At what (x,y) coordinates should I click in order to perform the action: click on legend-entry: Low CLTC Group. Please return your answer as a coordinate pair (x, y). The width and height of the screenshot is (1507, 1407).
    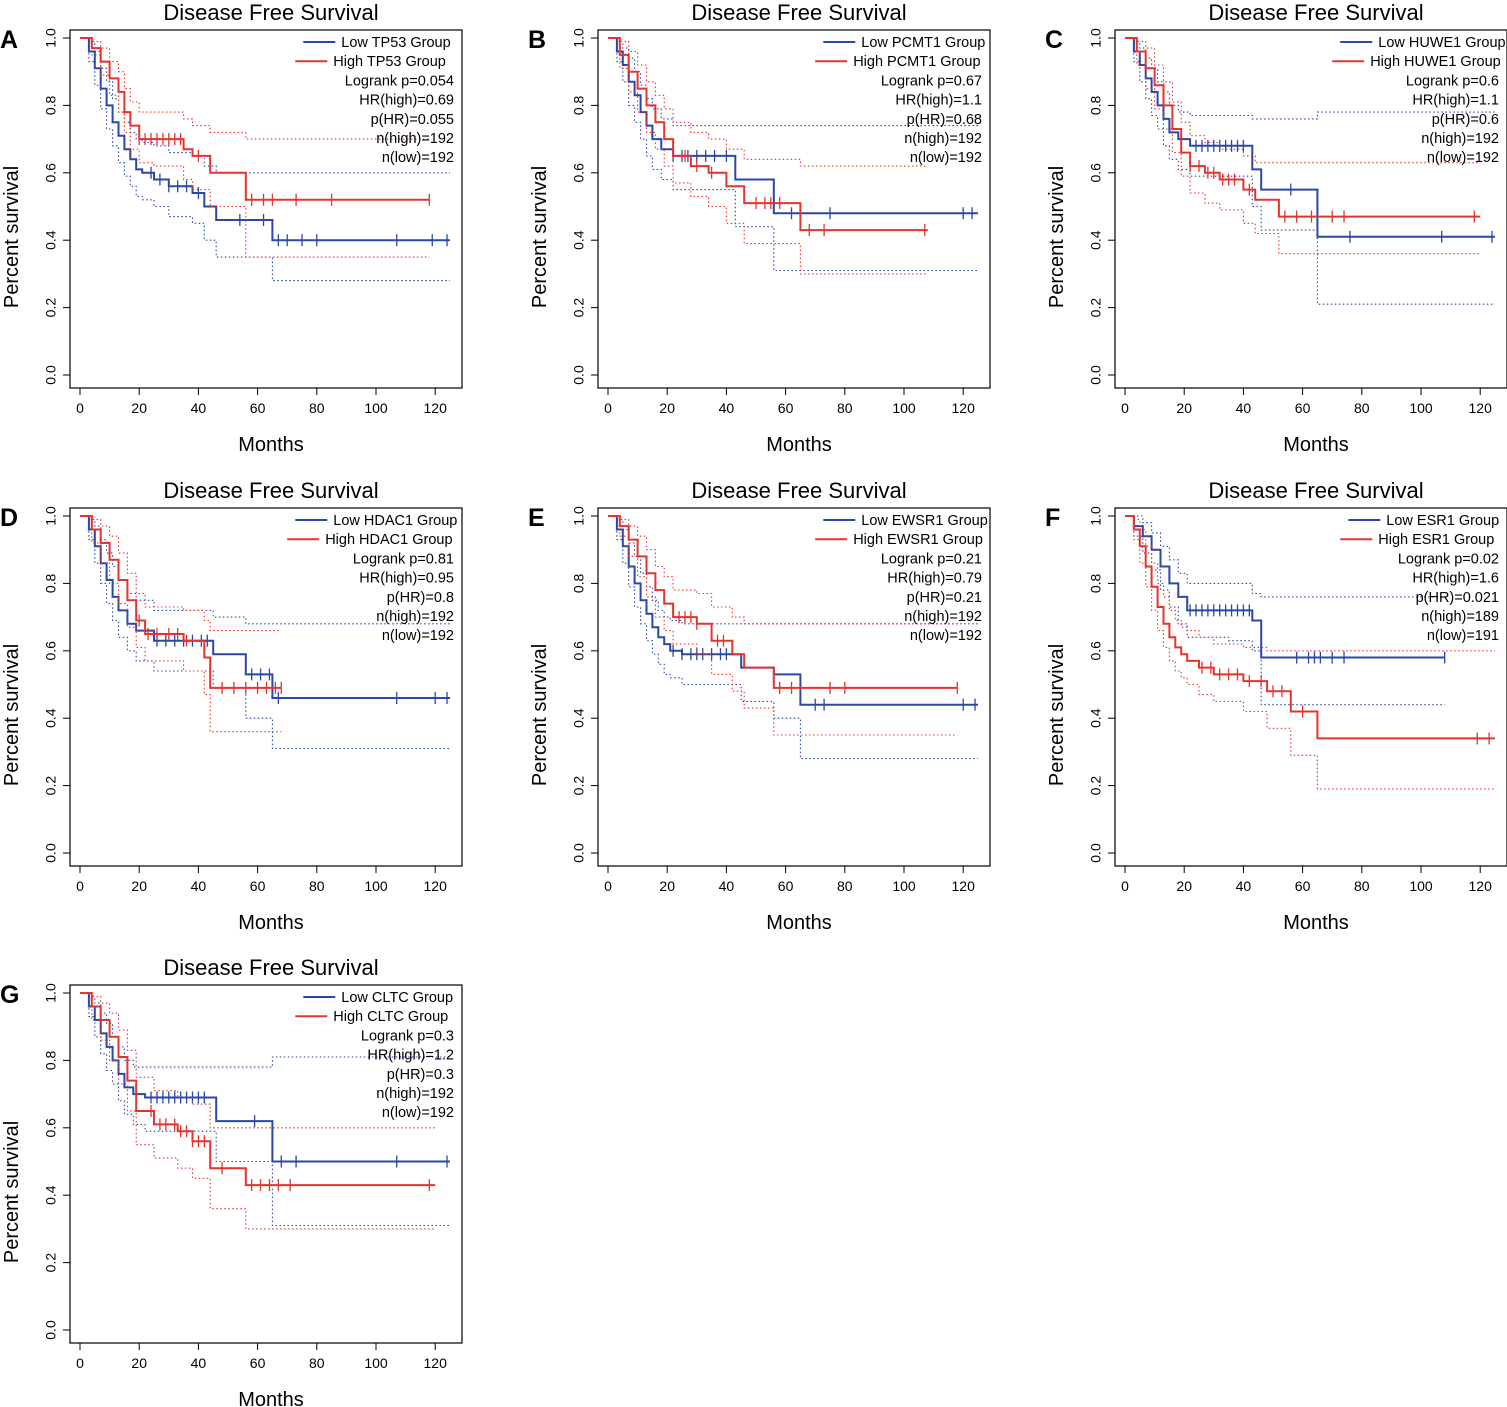
    Looking at the image, I should click on (397, 998).